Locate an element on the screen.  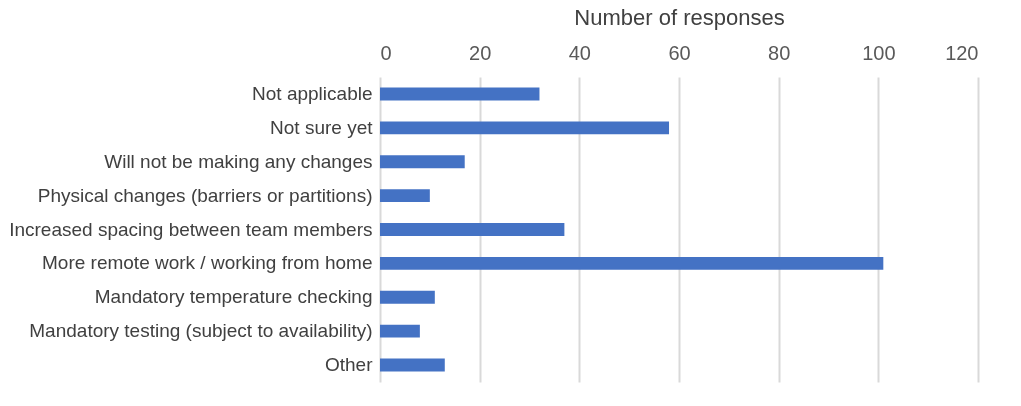
y-tick-label: Mandatory testing (subject to availability) is located at coordinates (201, 331).